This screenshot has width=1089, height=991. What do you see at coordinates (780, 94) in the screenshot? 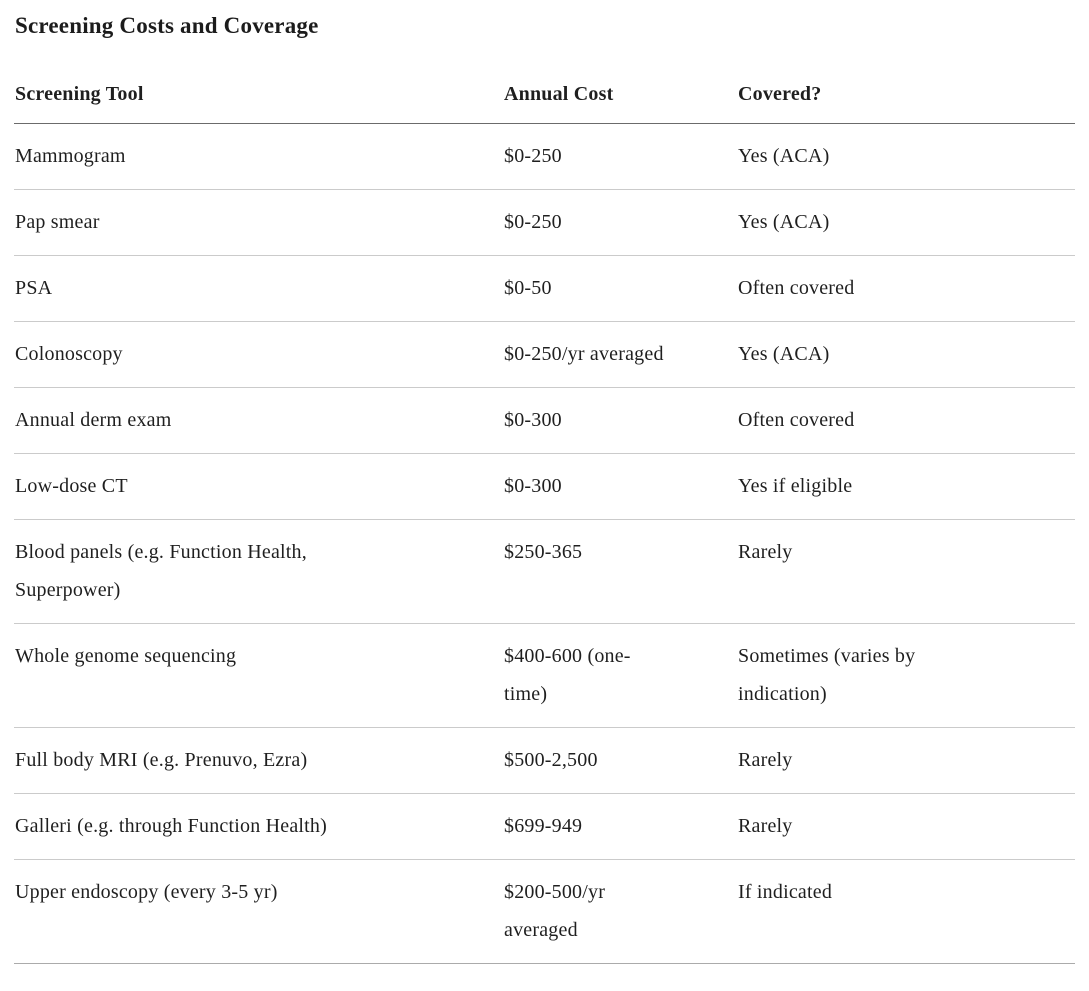
I see `column-header-covered: Covered?` at bounding box center [780, 94].